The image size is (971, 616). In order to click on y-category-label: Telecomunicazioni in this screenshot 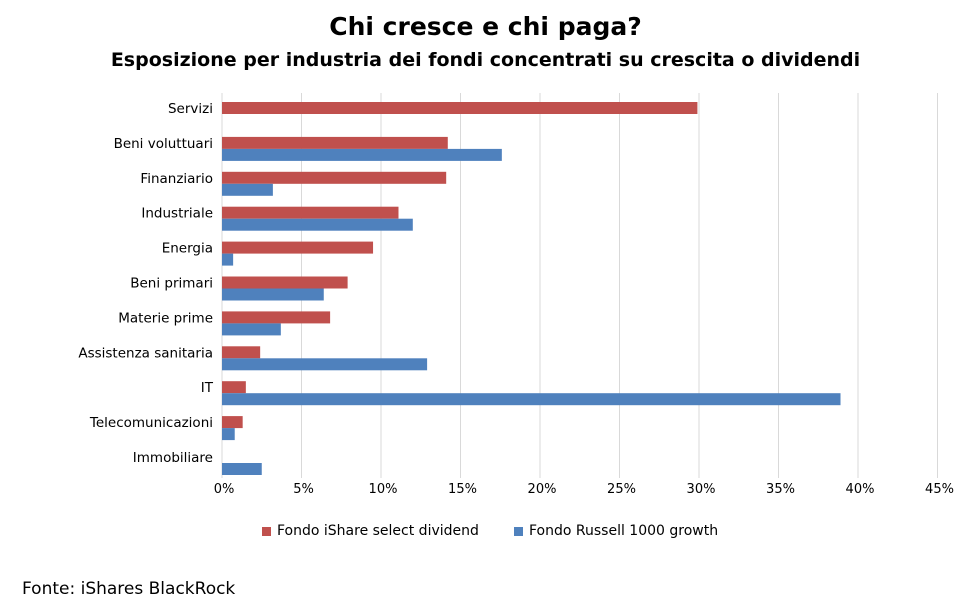, I will do `click(151, 423)`.